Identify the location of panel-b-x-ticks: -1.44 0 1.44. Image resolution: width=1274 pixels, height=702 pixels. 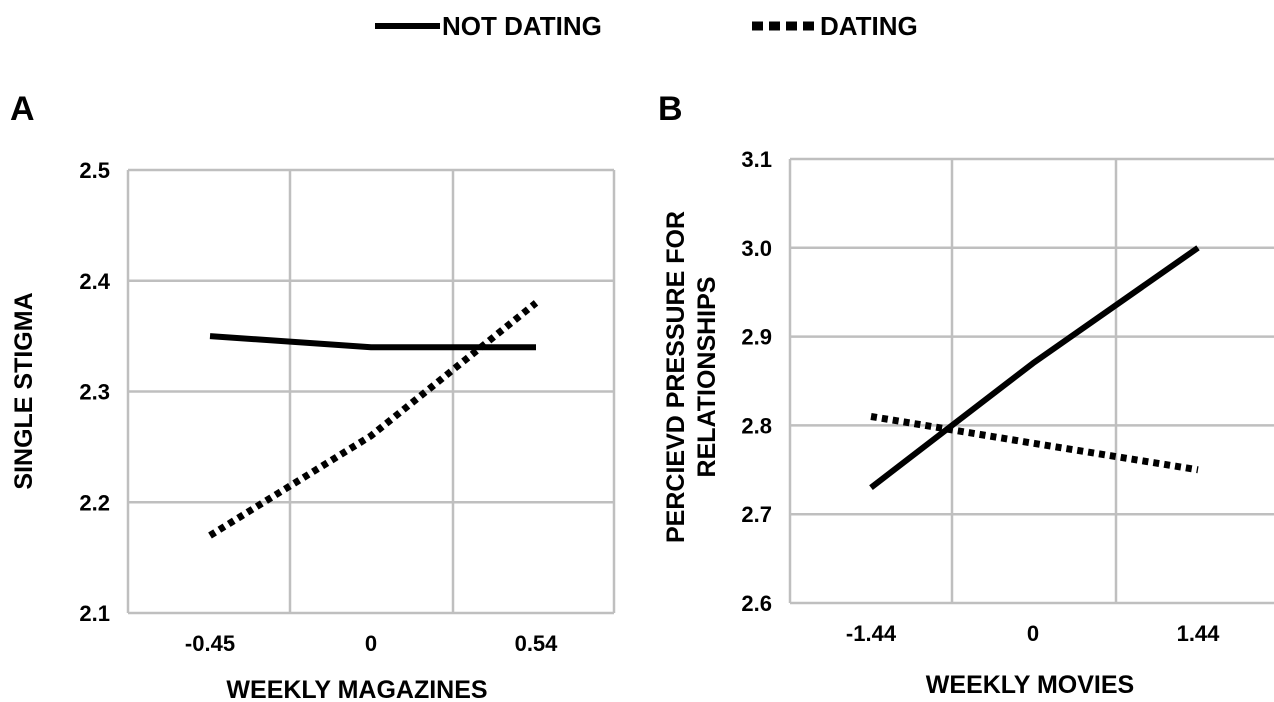
(1033, 633).